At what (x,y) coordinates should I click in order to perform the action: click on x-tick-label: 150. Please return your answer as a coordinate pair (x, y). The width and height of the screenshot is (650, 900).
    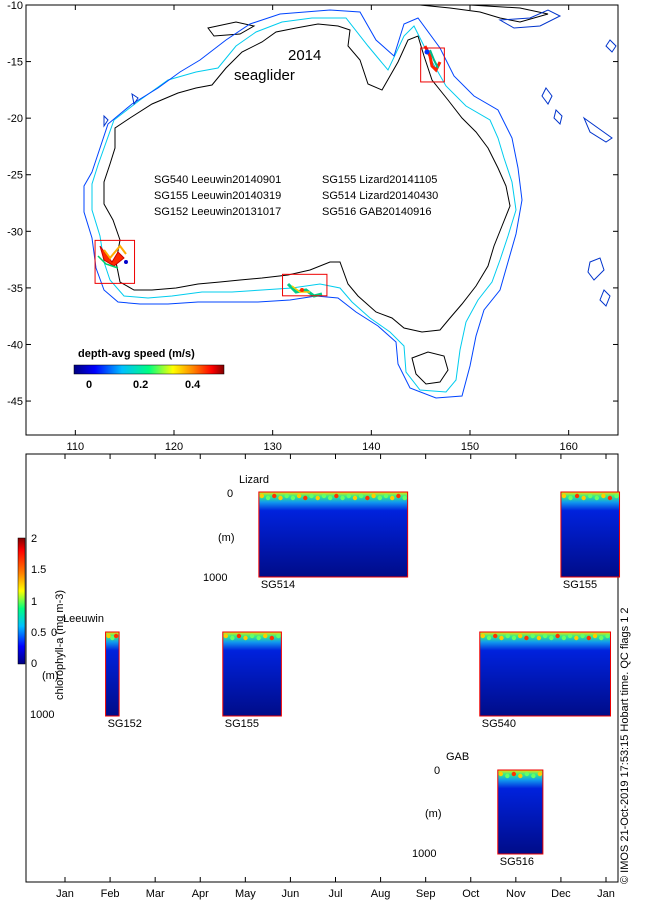
    Looking at the image, I should click on (470, 447).